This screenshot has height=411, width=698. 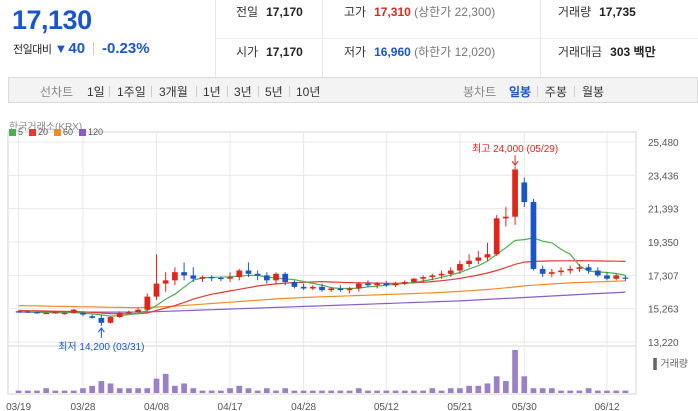 What do you see at coordinates (243, 92) in the screenshot?
I see `period-3year: 3년` at bounding box center [243, 92].